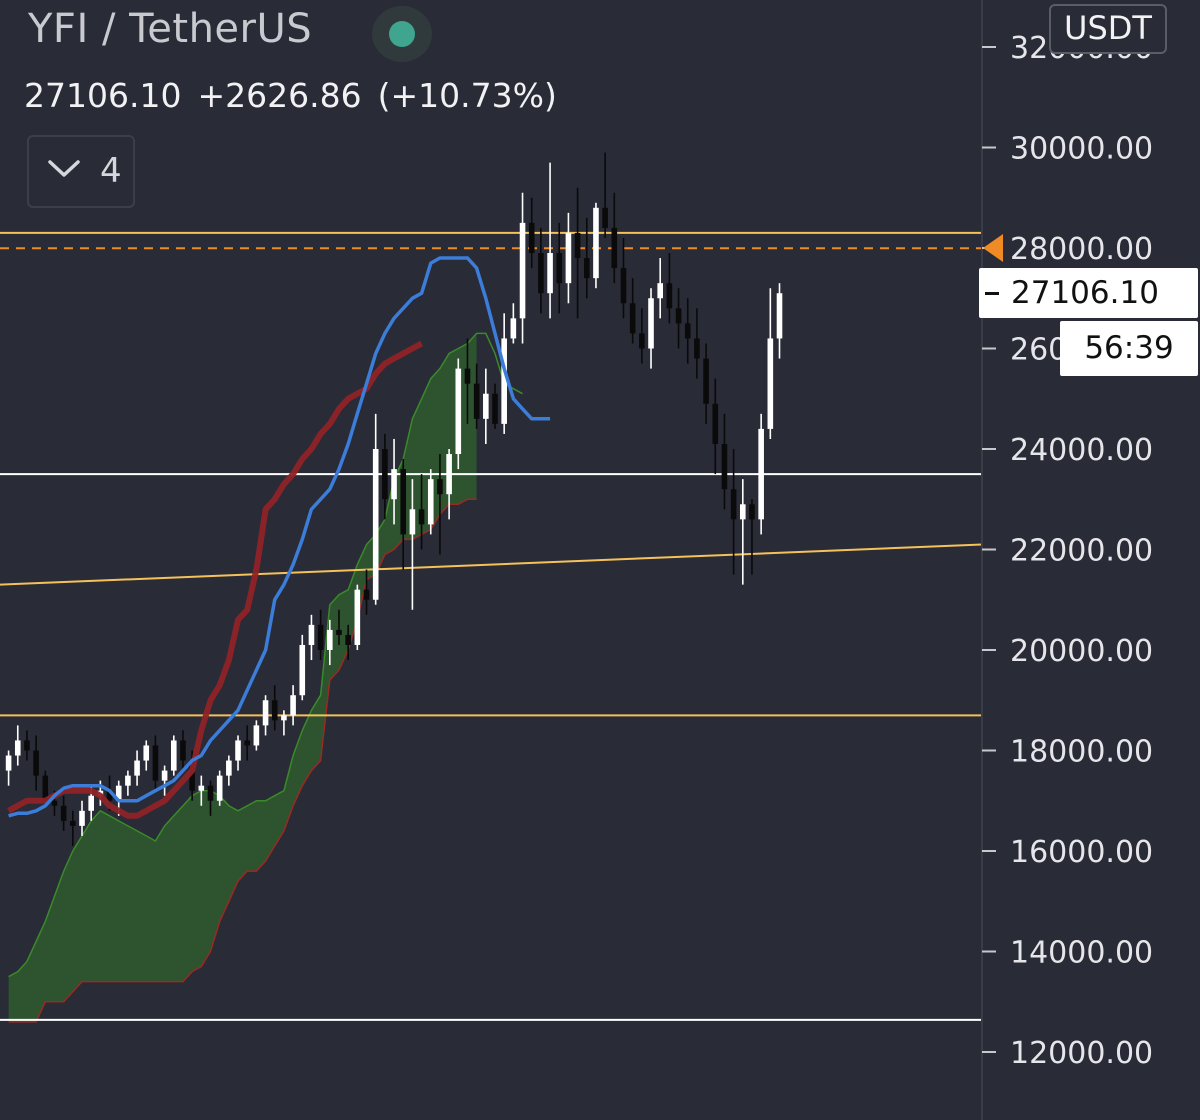  Describe the element at coordinates (64, 168) in the screenshot. I see `chevron-down-icon` at that location.